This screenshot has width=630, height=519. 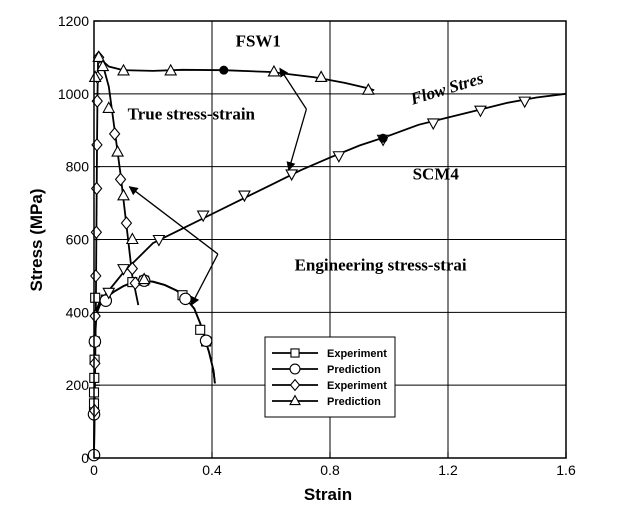 I want to click on y-tick-label: 600, so click(x=78, y=240).